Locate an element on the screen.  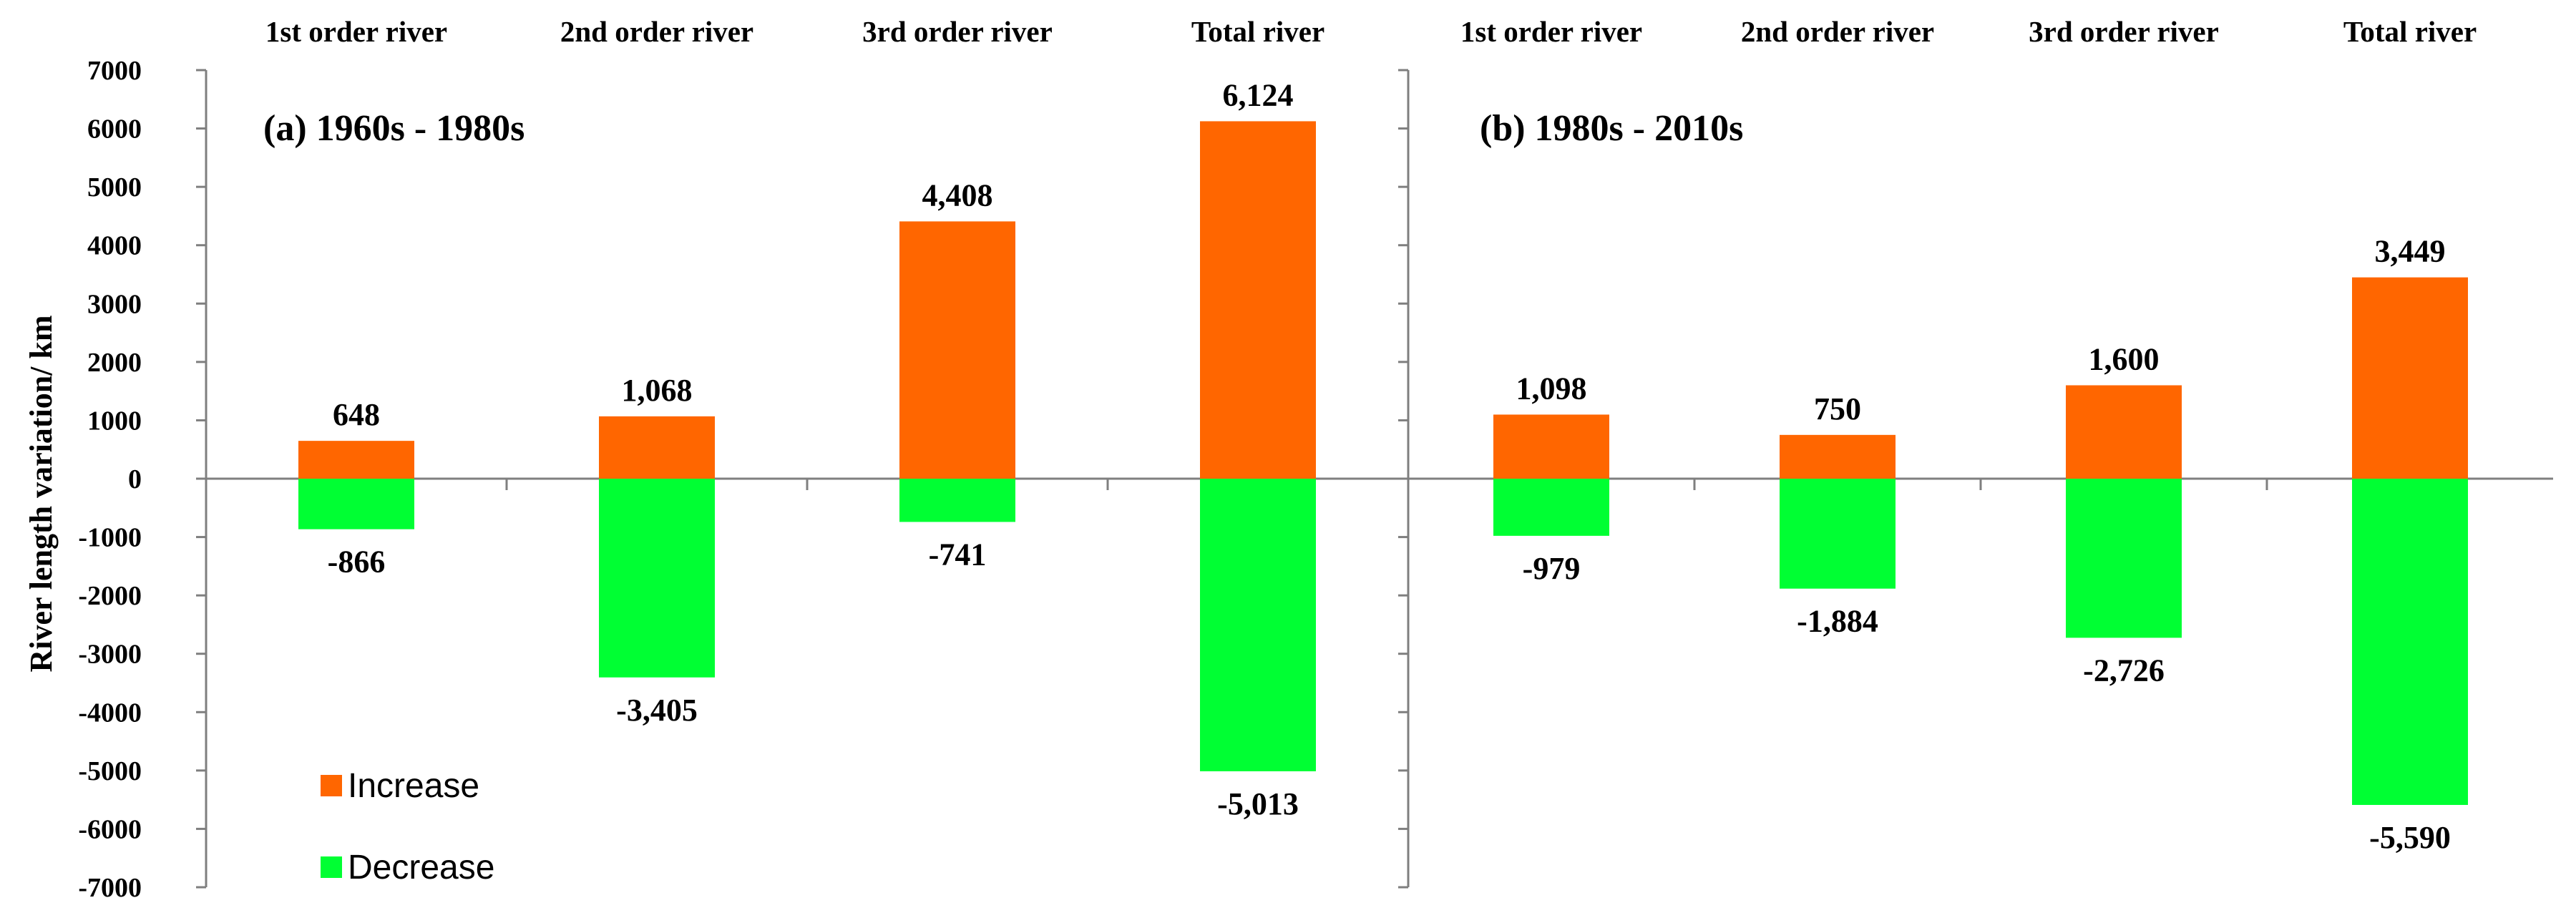
y-tick-label: 1000 is located at coordinates (114, 421).